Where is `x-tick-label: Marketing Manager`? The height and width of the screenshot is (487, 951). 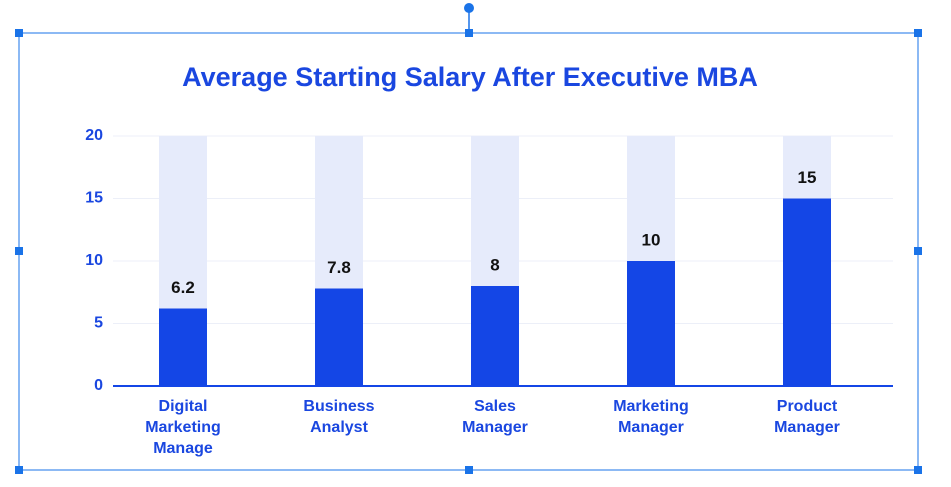 x-tick-label: Marketing Manager is located at coordinates (651, 417).